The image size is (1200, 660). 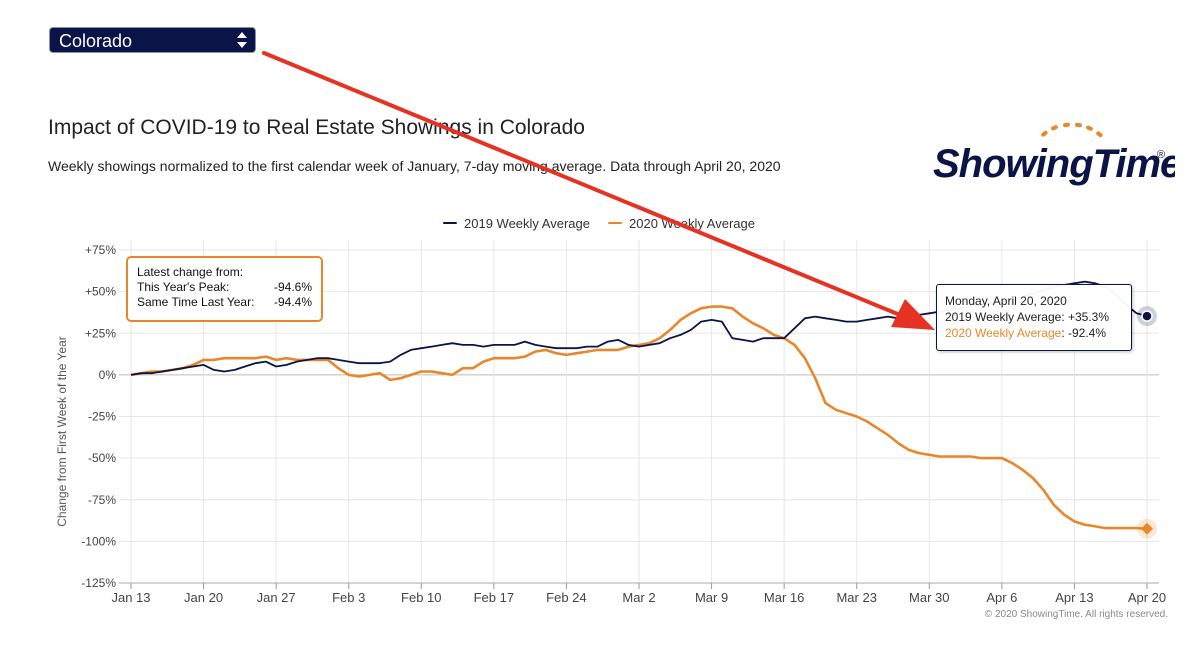 I want to click on showingtime-logo: ShowingTime ®, so click(x=1054, y=154).